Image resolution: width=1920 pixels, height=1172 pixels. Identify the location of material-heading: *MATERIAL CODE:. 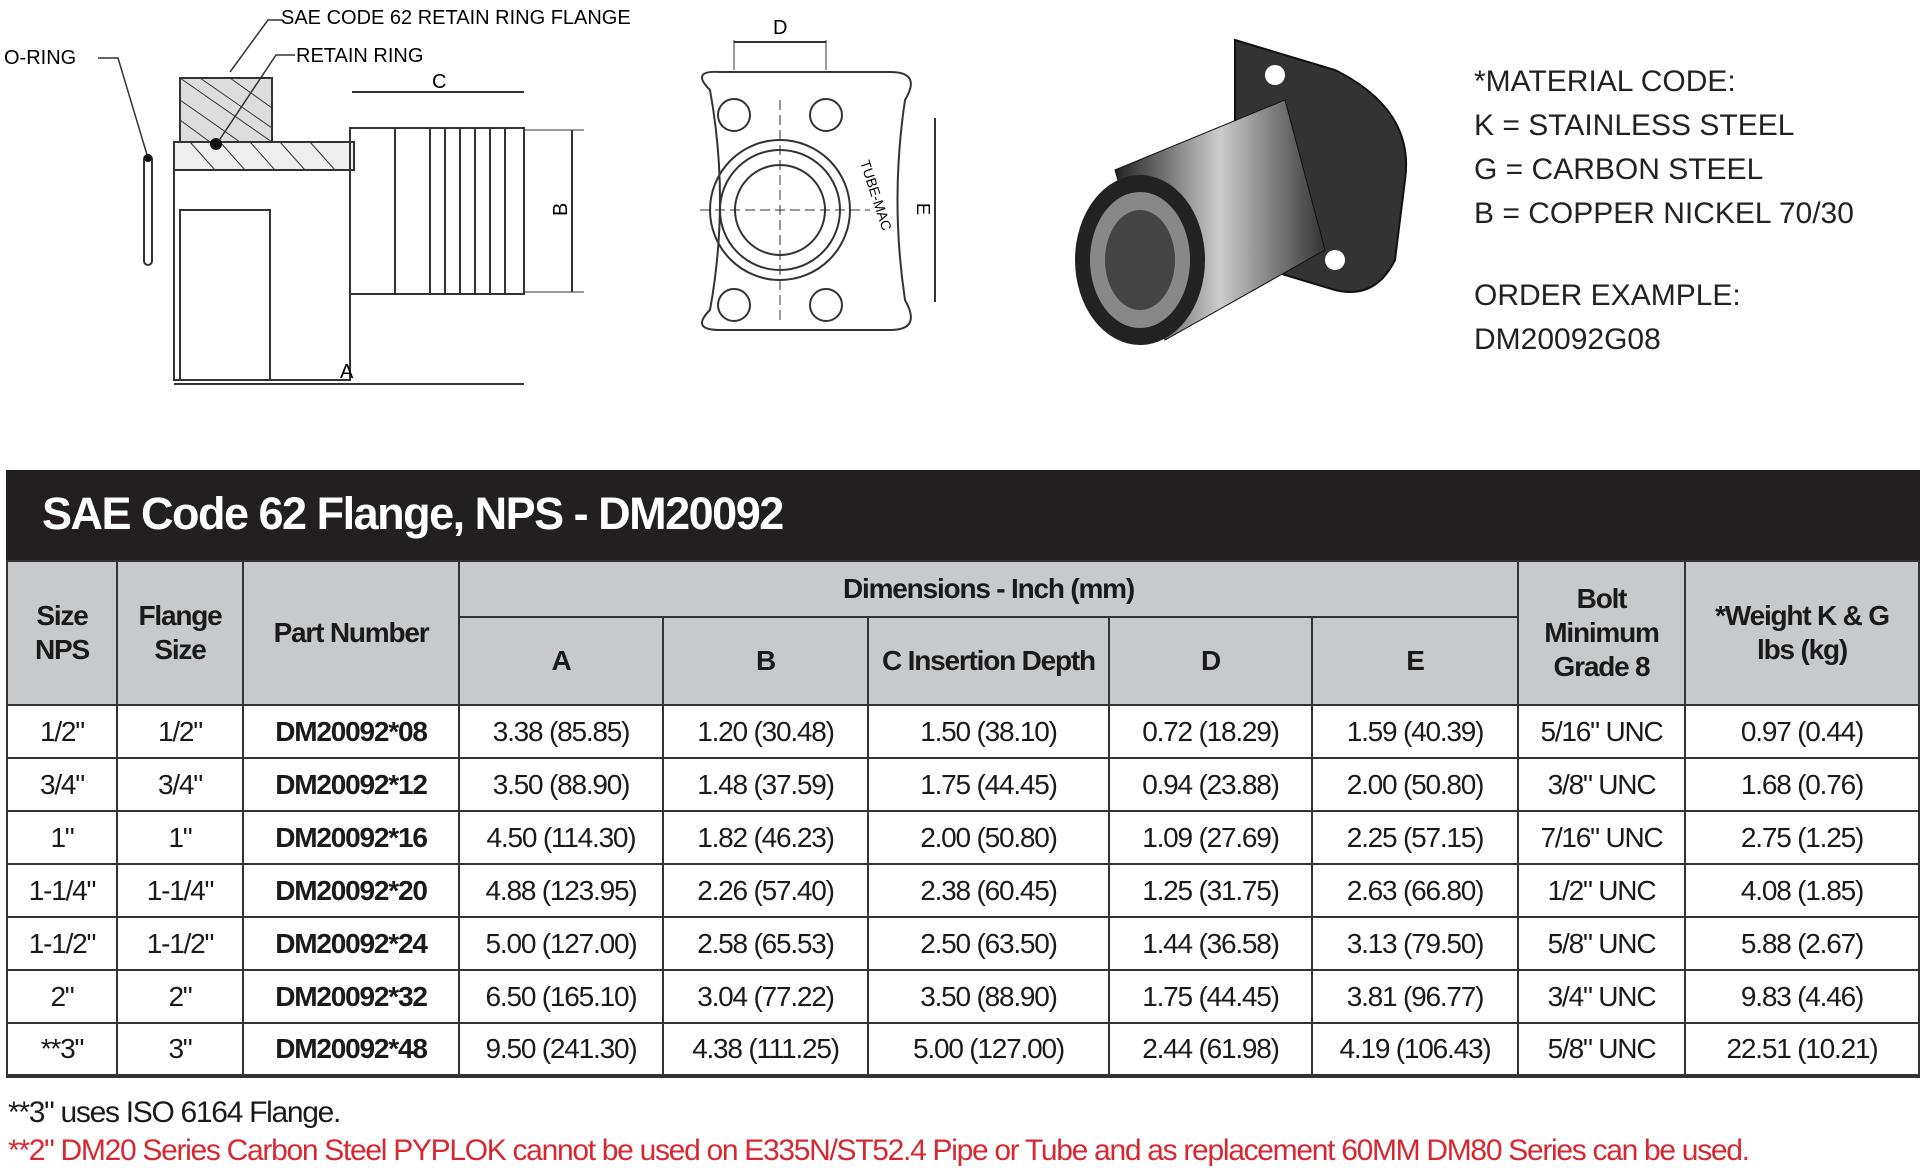
(1605, 81).